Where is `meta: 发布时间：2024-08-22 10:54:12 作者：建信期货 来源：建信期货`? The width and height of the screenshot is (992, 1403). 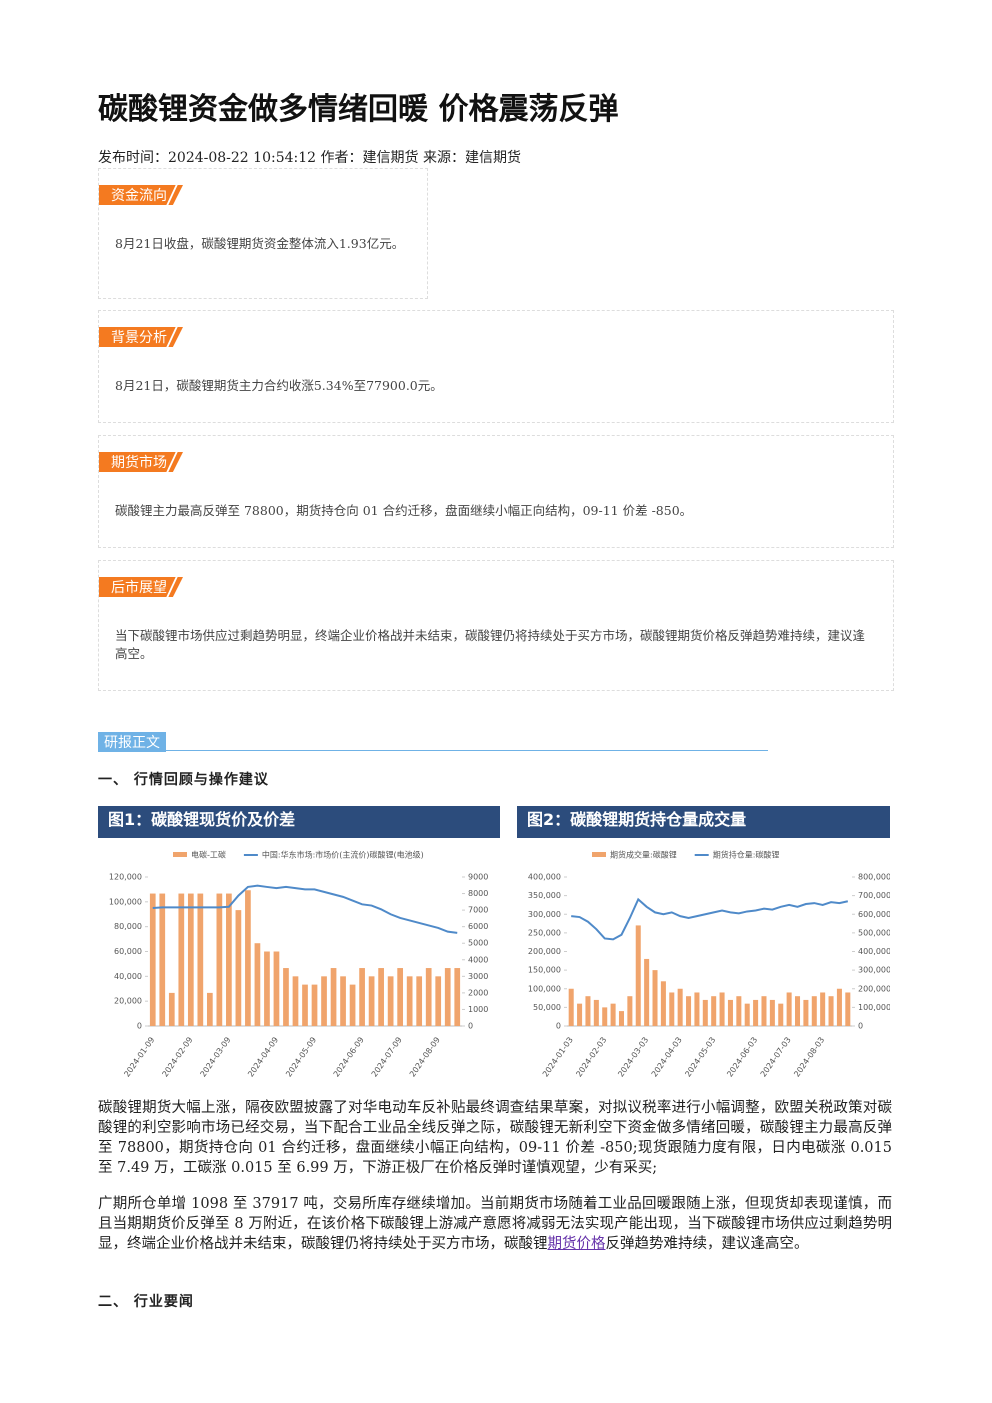
meta: 发布时间：2024-08-22 10:54:12 作者：建信期货 来源：建信期货 is located at coordinates (309, 158).